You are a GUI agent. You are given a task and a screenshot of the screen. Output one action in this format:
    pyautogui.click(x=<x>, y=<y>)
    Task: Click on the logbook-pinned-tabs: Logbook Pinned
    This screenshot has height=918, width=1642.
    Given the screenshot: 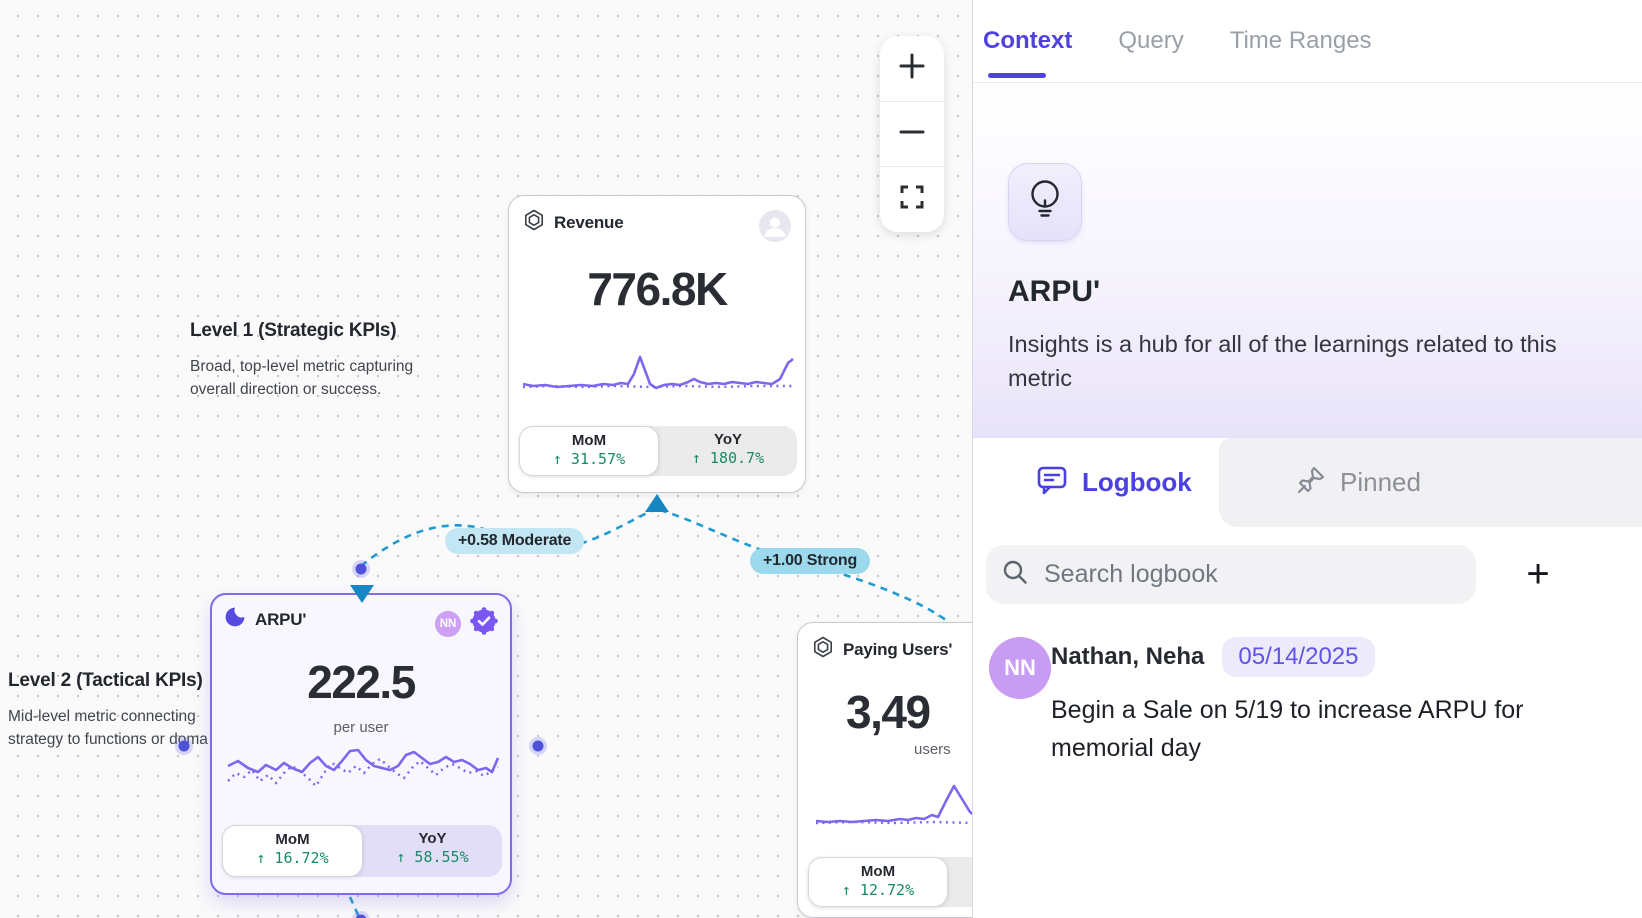 What is the action you would take?
    pyautogui.click(x=1307, y=482)
    